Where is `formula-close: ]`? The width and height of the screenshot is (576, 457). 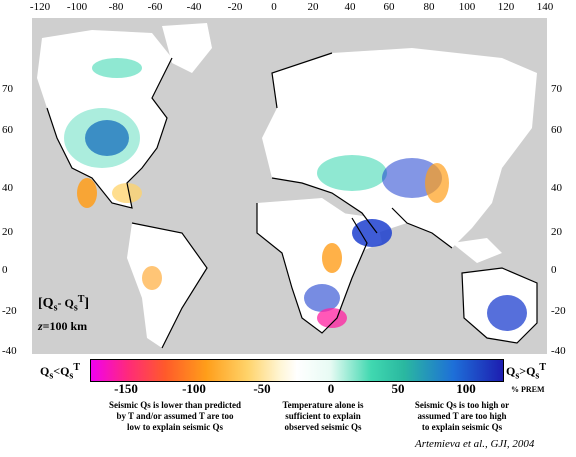
formula-close: ] is located at coordinates (87, 303).